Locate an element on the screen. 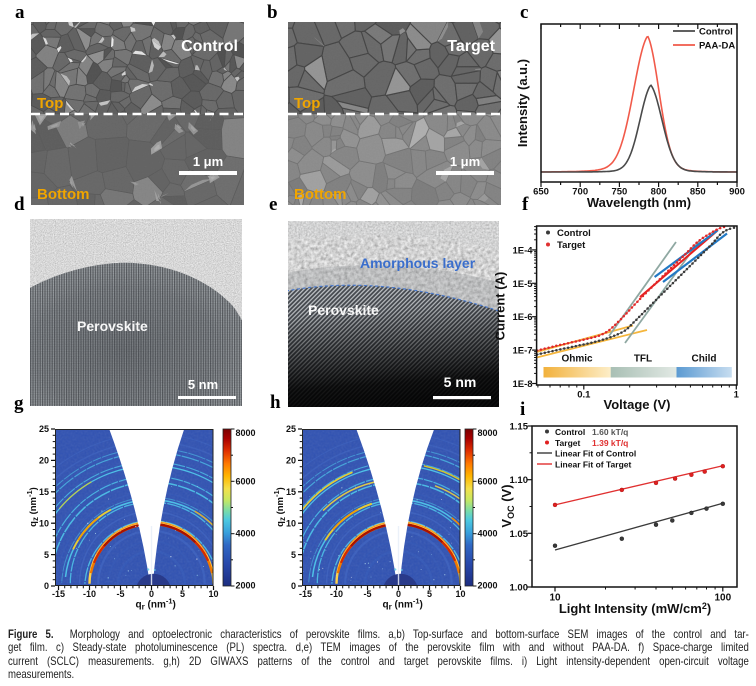 Image resolution: width=756 pixels, height=686 pixels. svg-text: Voltage (V) is located at coordinates (637, 404).